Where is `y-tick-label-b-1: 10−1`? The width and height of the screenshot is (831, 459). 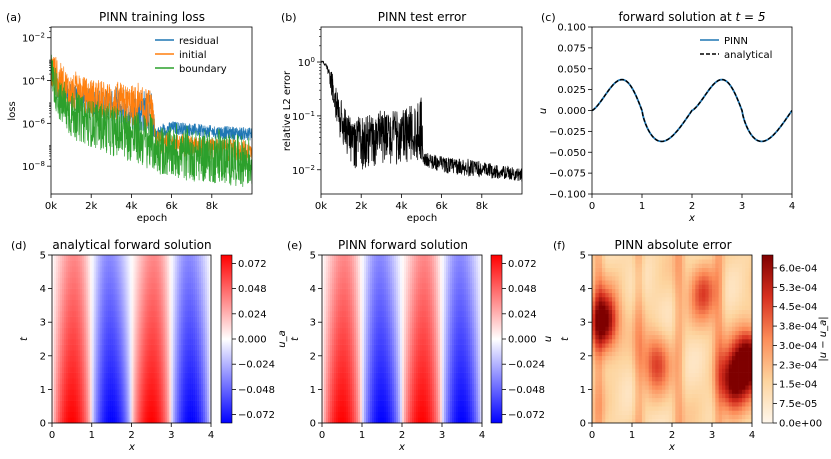
y-tick-label-b-1: 10−1 is located at coordinates (303, 116).